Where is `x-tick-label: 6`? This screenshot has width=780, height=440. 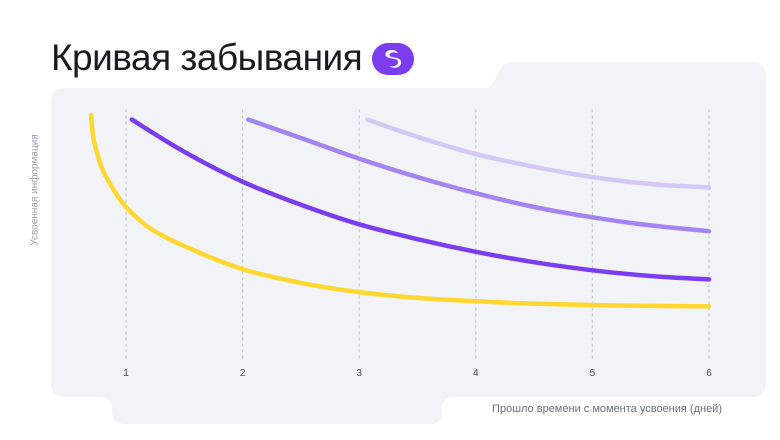
x-tick-label: 6 is located at coordinates (709, 373).